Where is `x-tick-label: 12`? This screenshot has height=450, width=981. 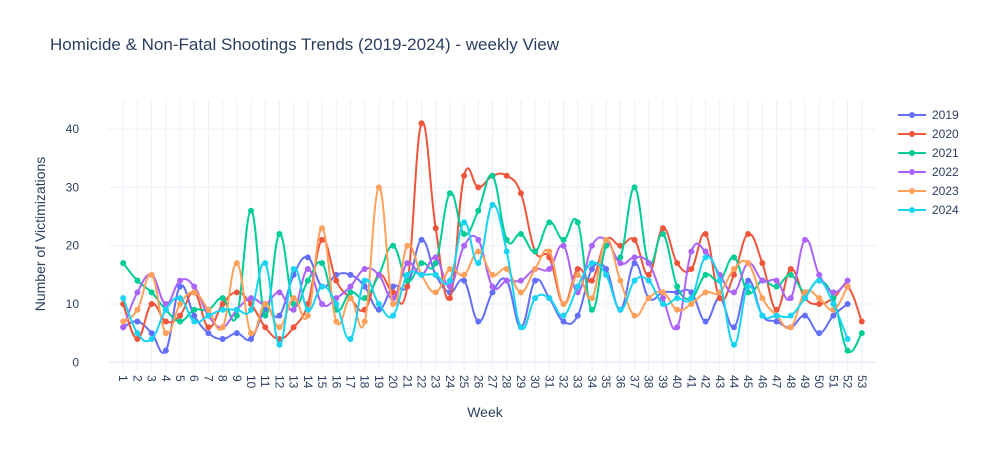
x-tick-label: 12 is located at coordinates (279, 382).